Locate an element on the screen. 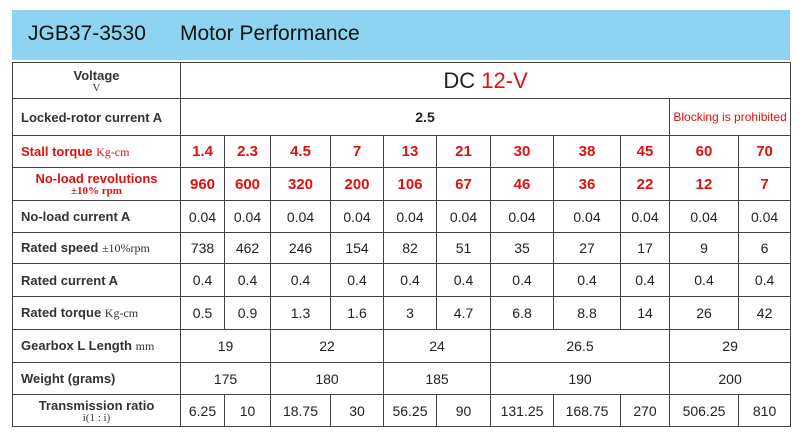 This screenshot has width=800, height=435. row-label: Stall torque Kg-cm is located at coordinates (96, 151).